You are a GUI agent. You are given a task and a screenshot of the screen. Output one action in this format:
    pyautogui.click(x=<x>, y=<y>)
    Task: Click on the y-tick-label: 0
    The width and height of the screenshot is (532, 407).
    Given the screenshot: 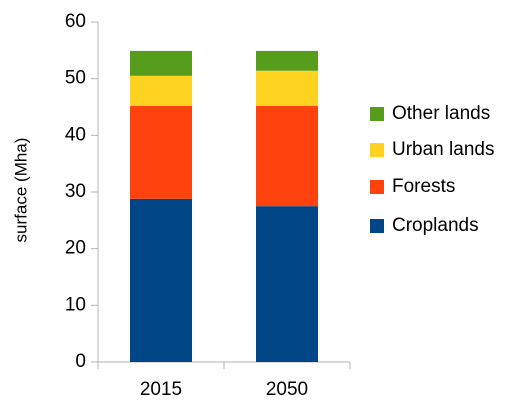 What is the action you would take?
    pyautogui.click(x=80, y=361)
    